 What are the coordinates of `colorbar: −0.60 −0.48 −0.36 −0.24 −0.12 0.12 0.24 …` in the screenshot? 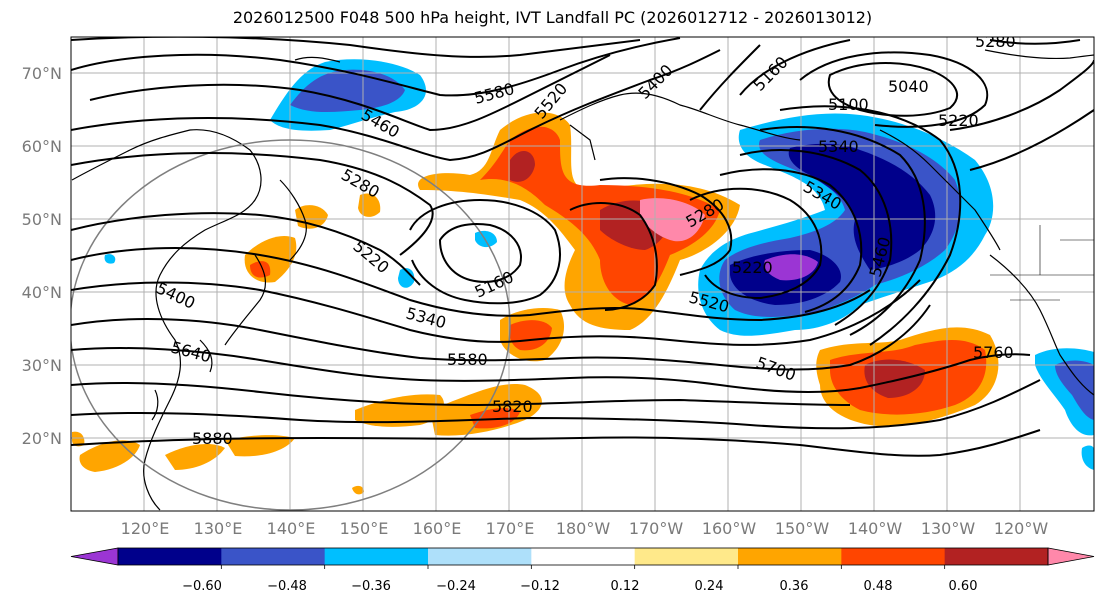 It's located at (582, 570).